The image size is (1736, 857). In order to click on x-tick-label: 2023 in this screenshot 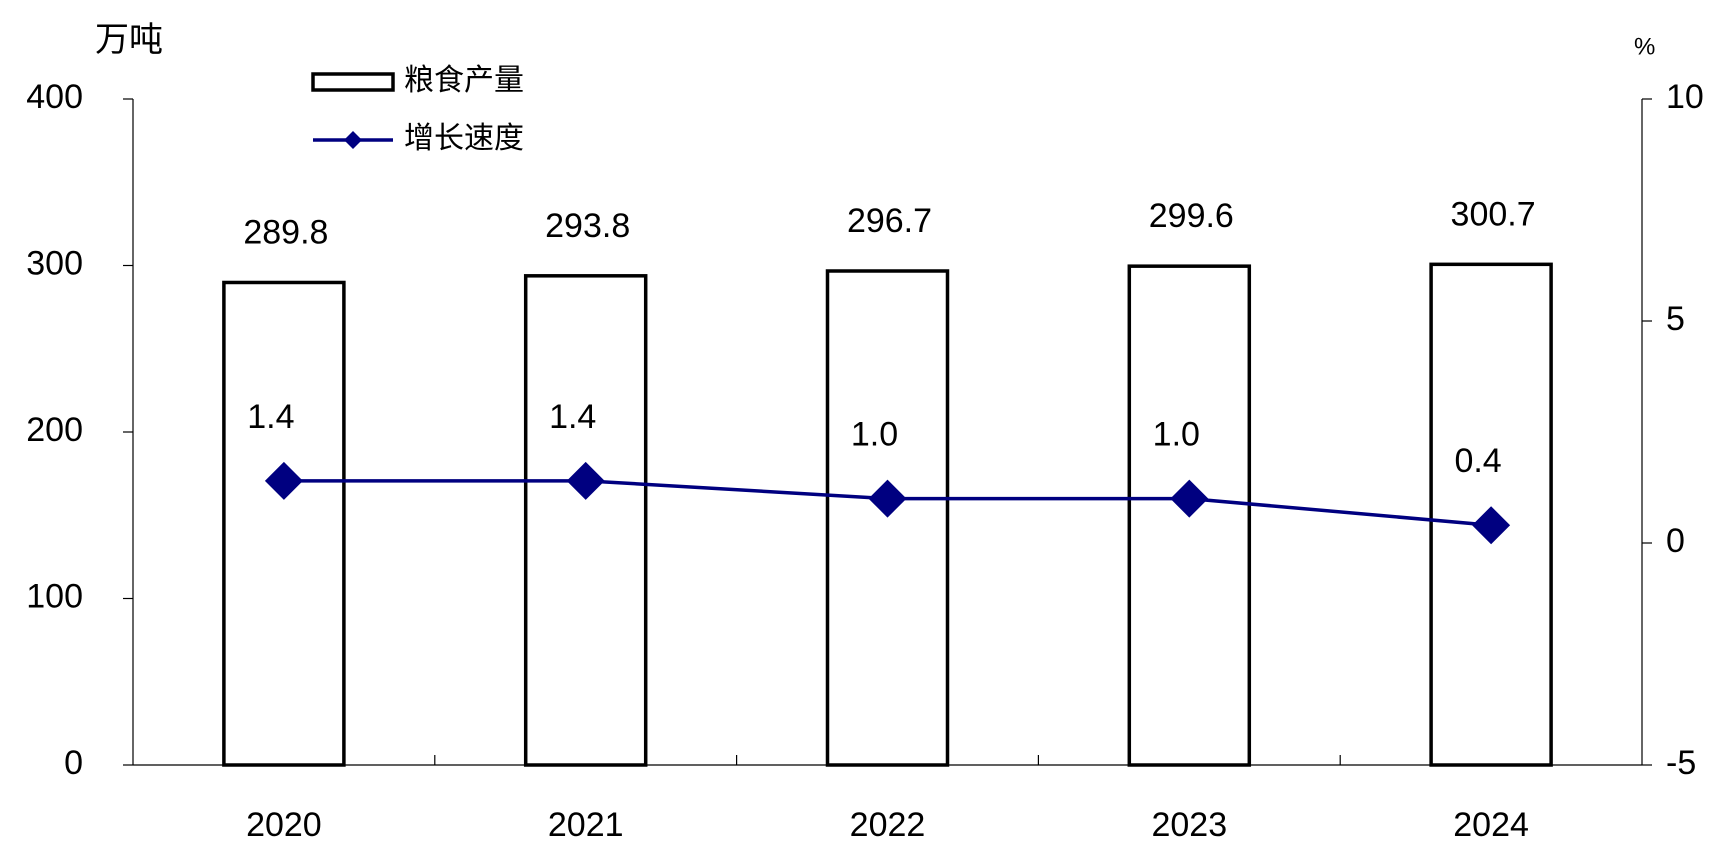, I will do `click(1189, 825)`.